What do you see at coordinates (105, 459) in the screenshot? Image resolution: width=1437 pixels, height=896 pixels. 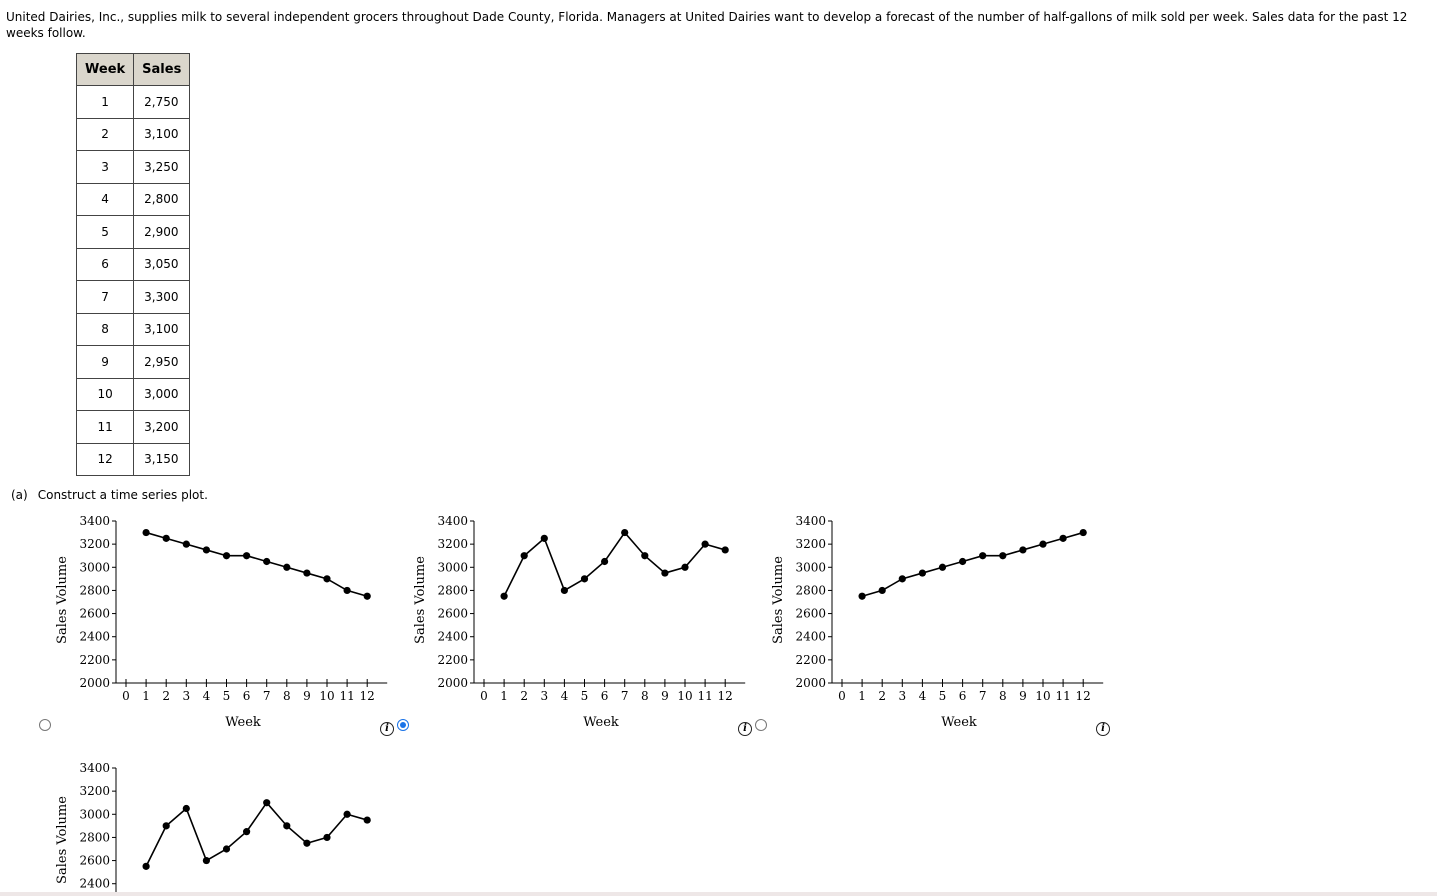 I see `week-cell: 12` at bounding box center [105, 459].